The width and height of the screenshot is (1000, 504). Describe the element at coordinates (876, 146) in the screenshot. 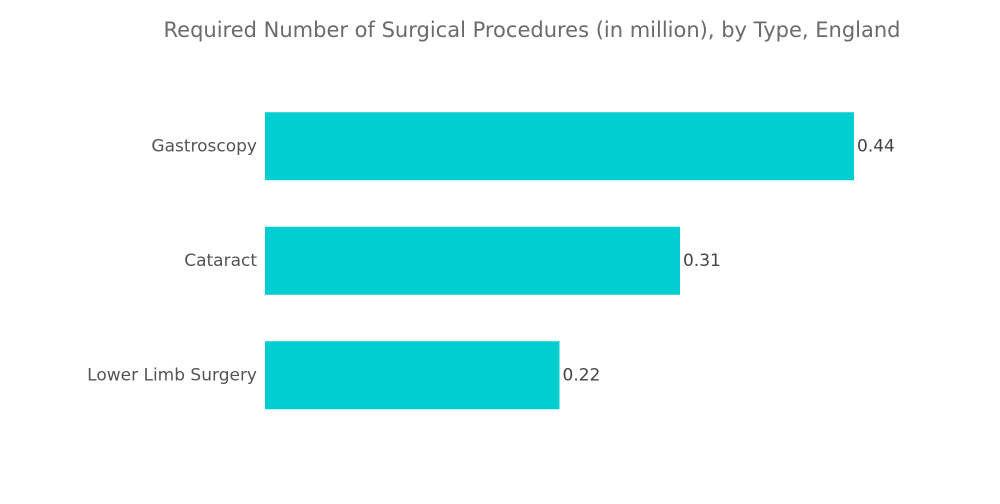

I see `value-label: 0.44` at that location.